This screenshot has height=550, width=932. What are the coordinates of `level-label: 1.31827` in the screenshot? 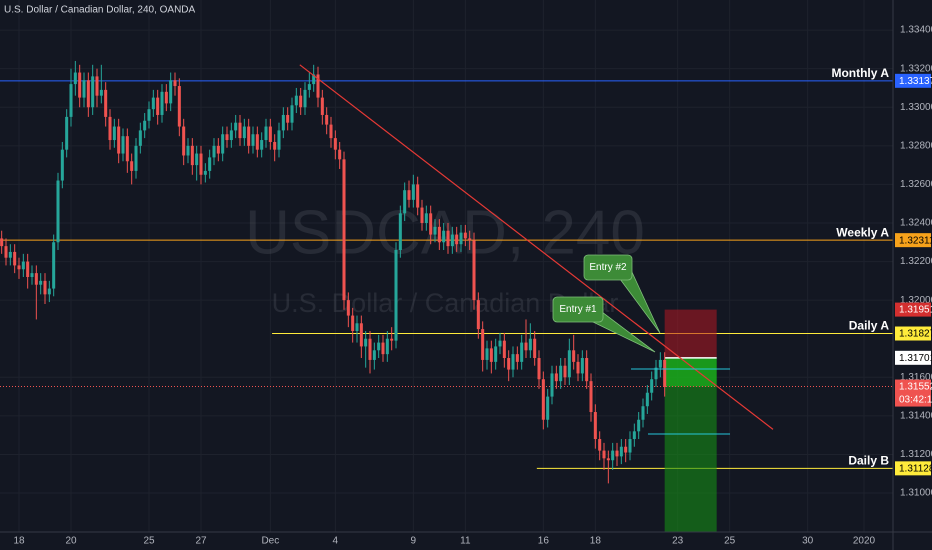 It's located at (915, 334).